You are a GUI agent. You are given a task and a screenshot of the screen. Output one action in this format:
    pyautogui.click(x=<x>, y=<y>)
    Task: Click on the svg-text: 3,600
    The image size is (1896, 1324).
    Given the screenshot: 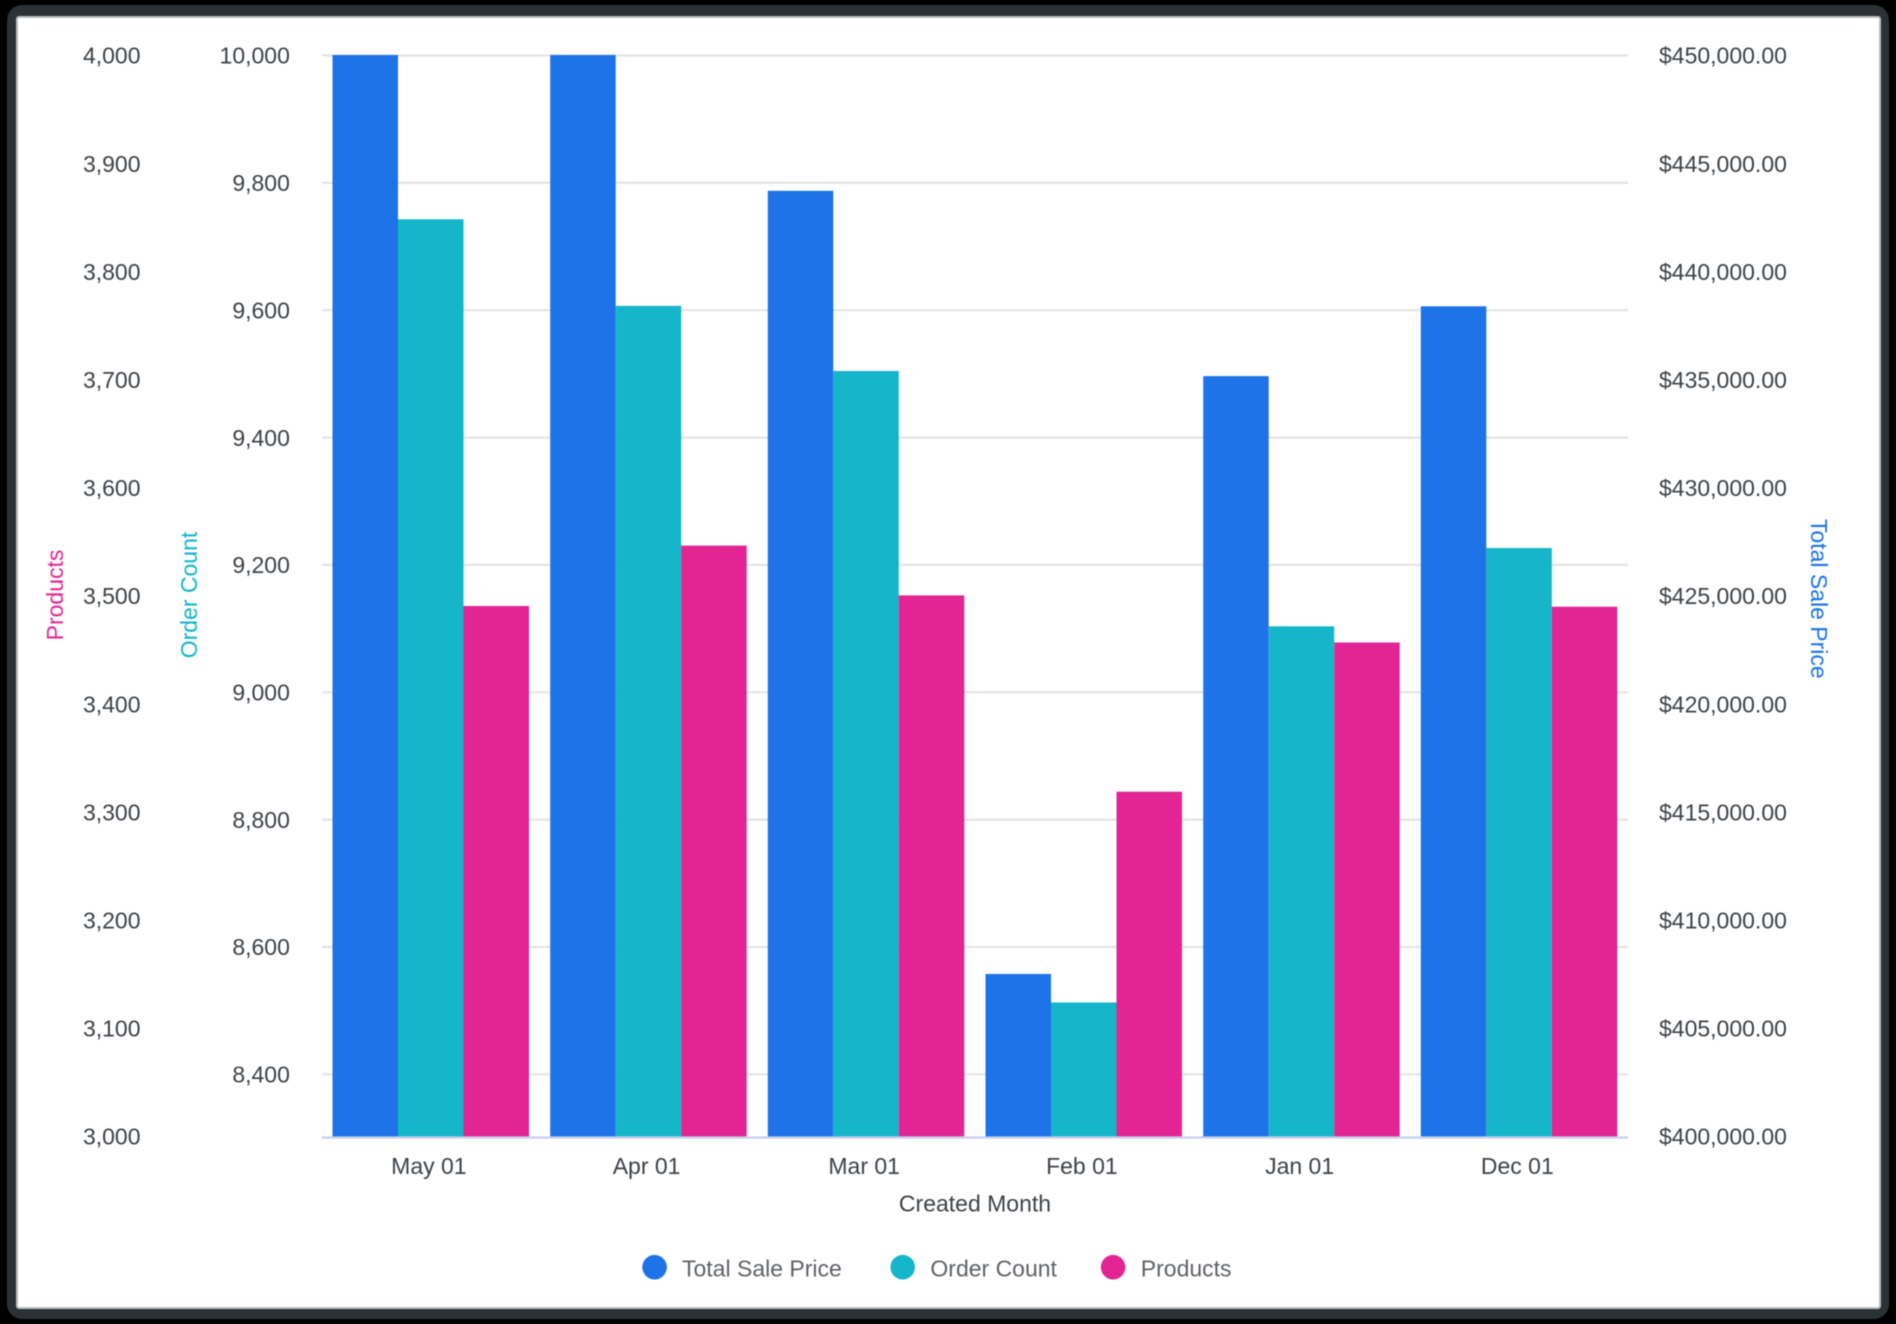 What is the action you would take?
    pyautogui.click(x=112, y=488)
    